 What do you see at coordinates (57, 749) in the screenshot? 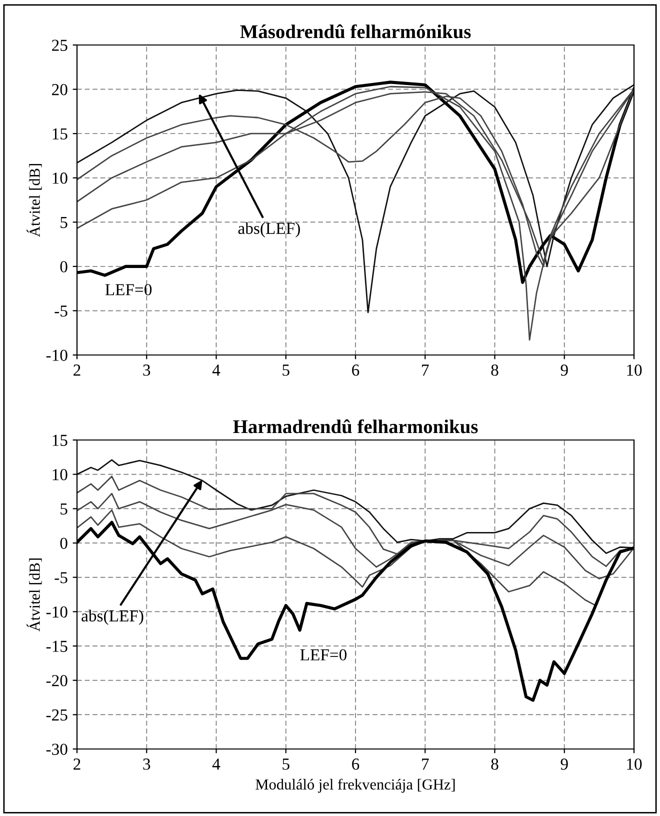
I see `y-tick-label: -30` at bounding box center [57, 749].